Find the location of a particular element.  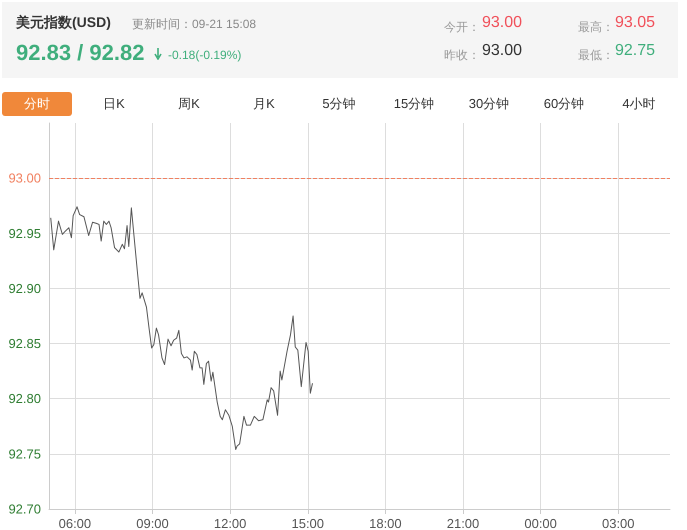

text: 分时 is located at coordinates (37, 104).